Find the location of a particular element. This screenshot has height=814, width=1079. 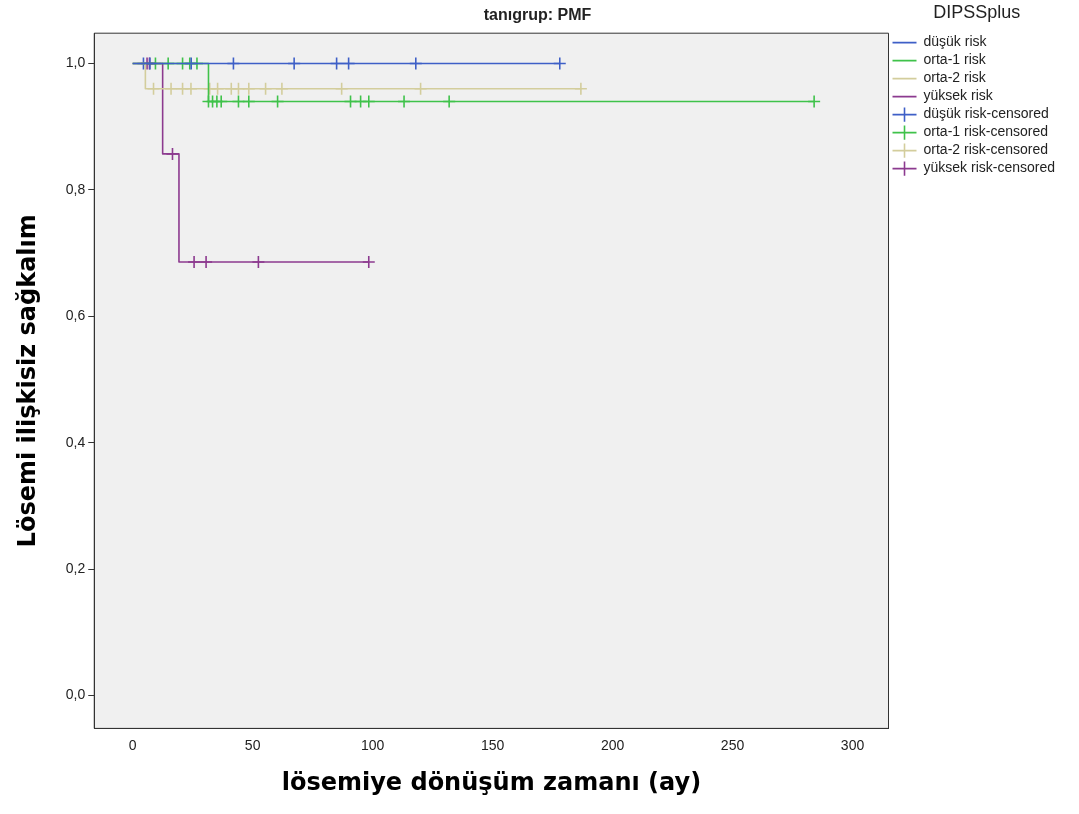

legend-label: yüksek risk is located at coordinates (958, 95).